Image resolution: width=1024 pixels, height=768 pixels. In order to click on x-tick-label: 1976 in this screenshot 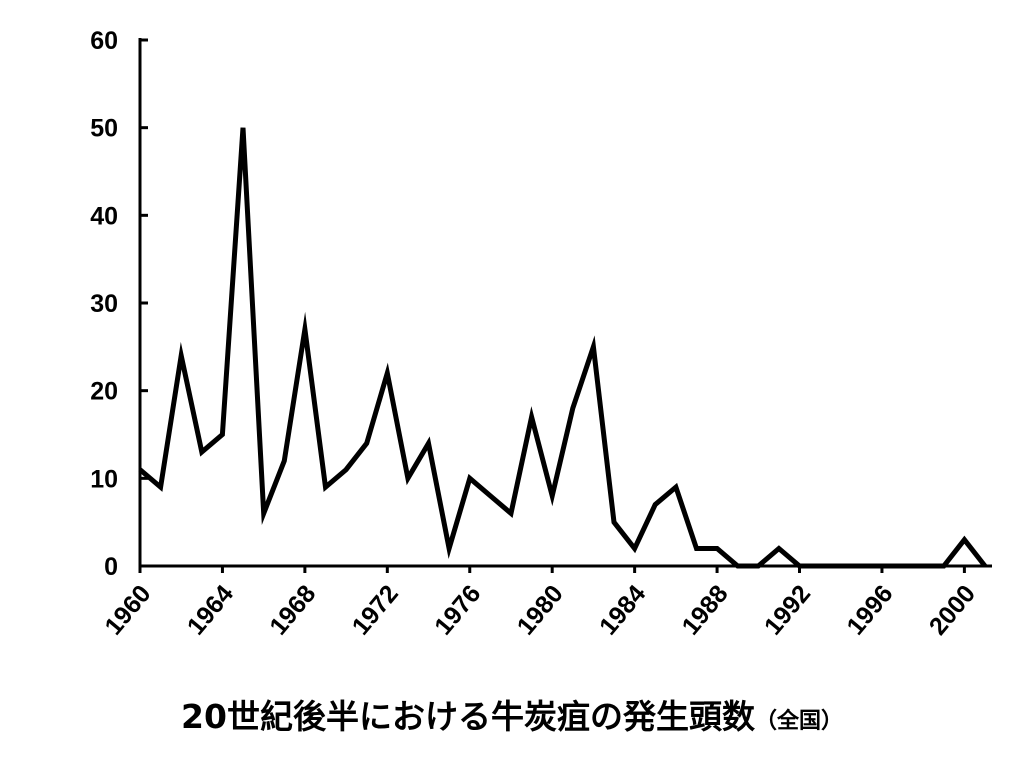, I will do `click(457, 610)`.